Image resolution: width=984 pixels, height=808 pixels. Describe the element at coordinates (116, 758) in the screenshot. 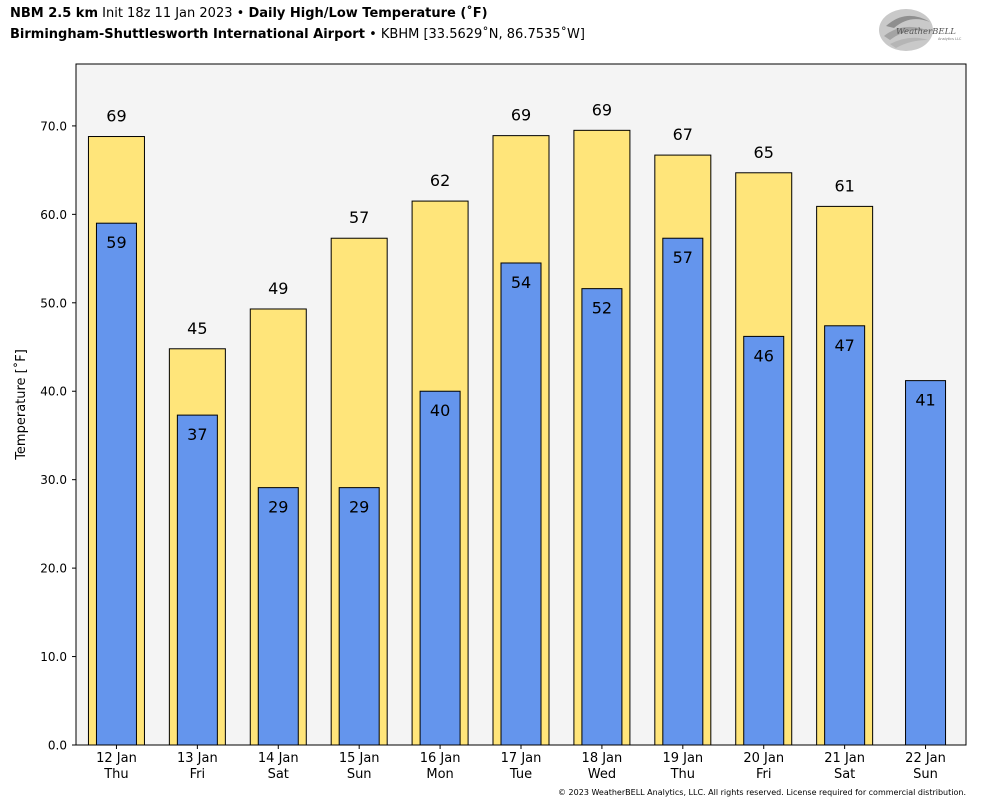

I see `x-tick-date: 12 Jan` at that location.